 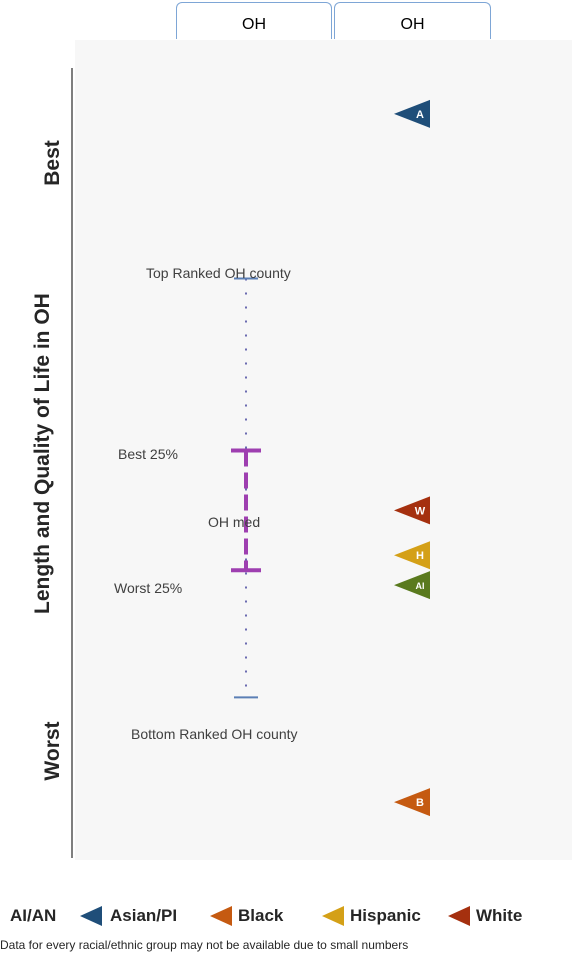 What do you see at coordinates (412, 20) in the screenshot?
I see `column-header-2: OH` at bounding box center [412, 20].